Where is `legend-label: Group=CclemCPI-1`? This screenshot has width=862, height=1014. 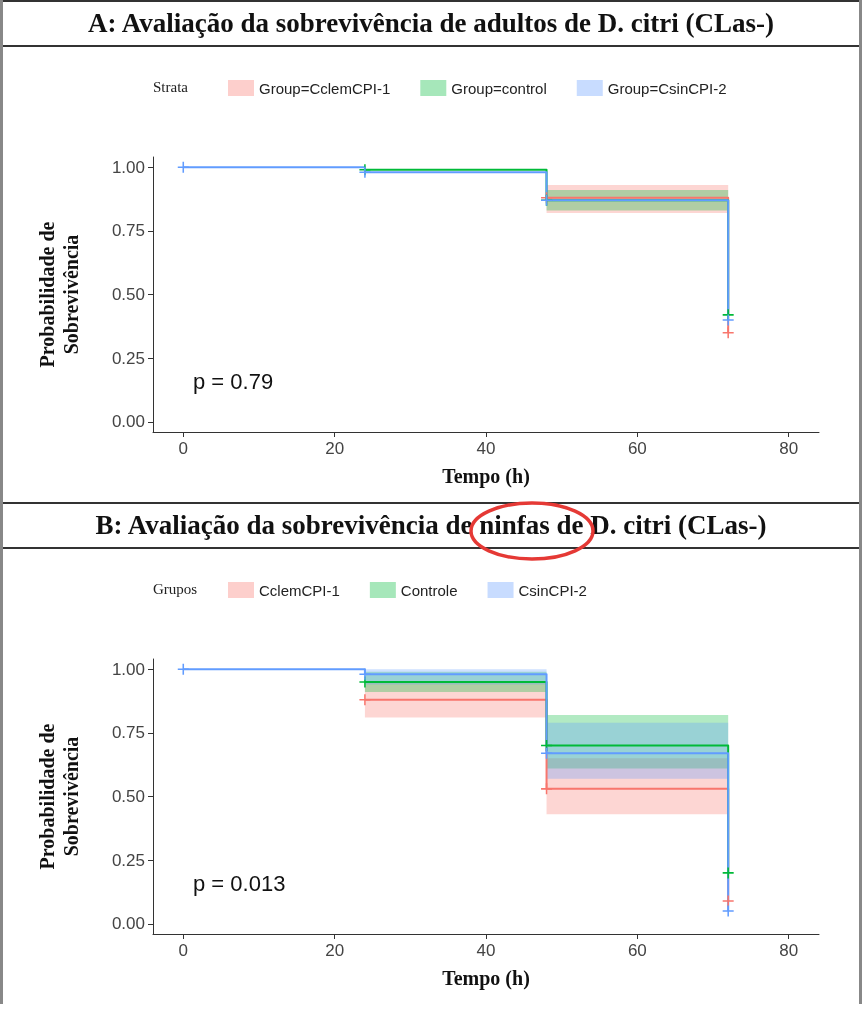 legend-label: Group=CclemCPI-1 is located at coordinates (325, 88).